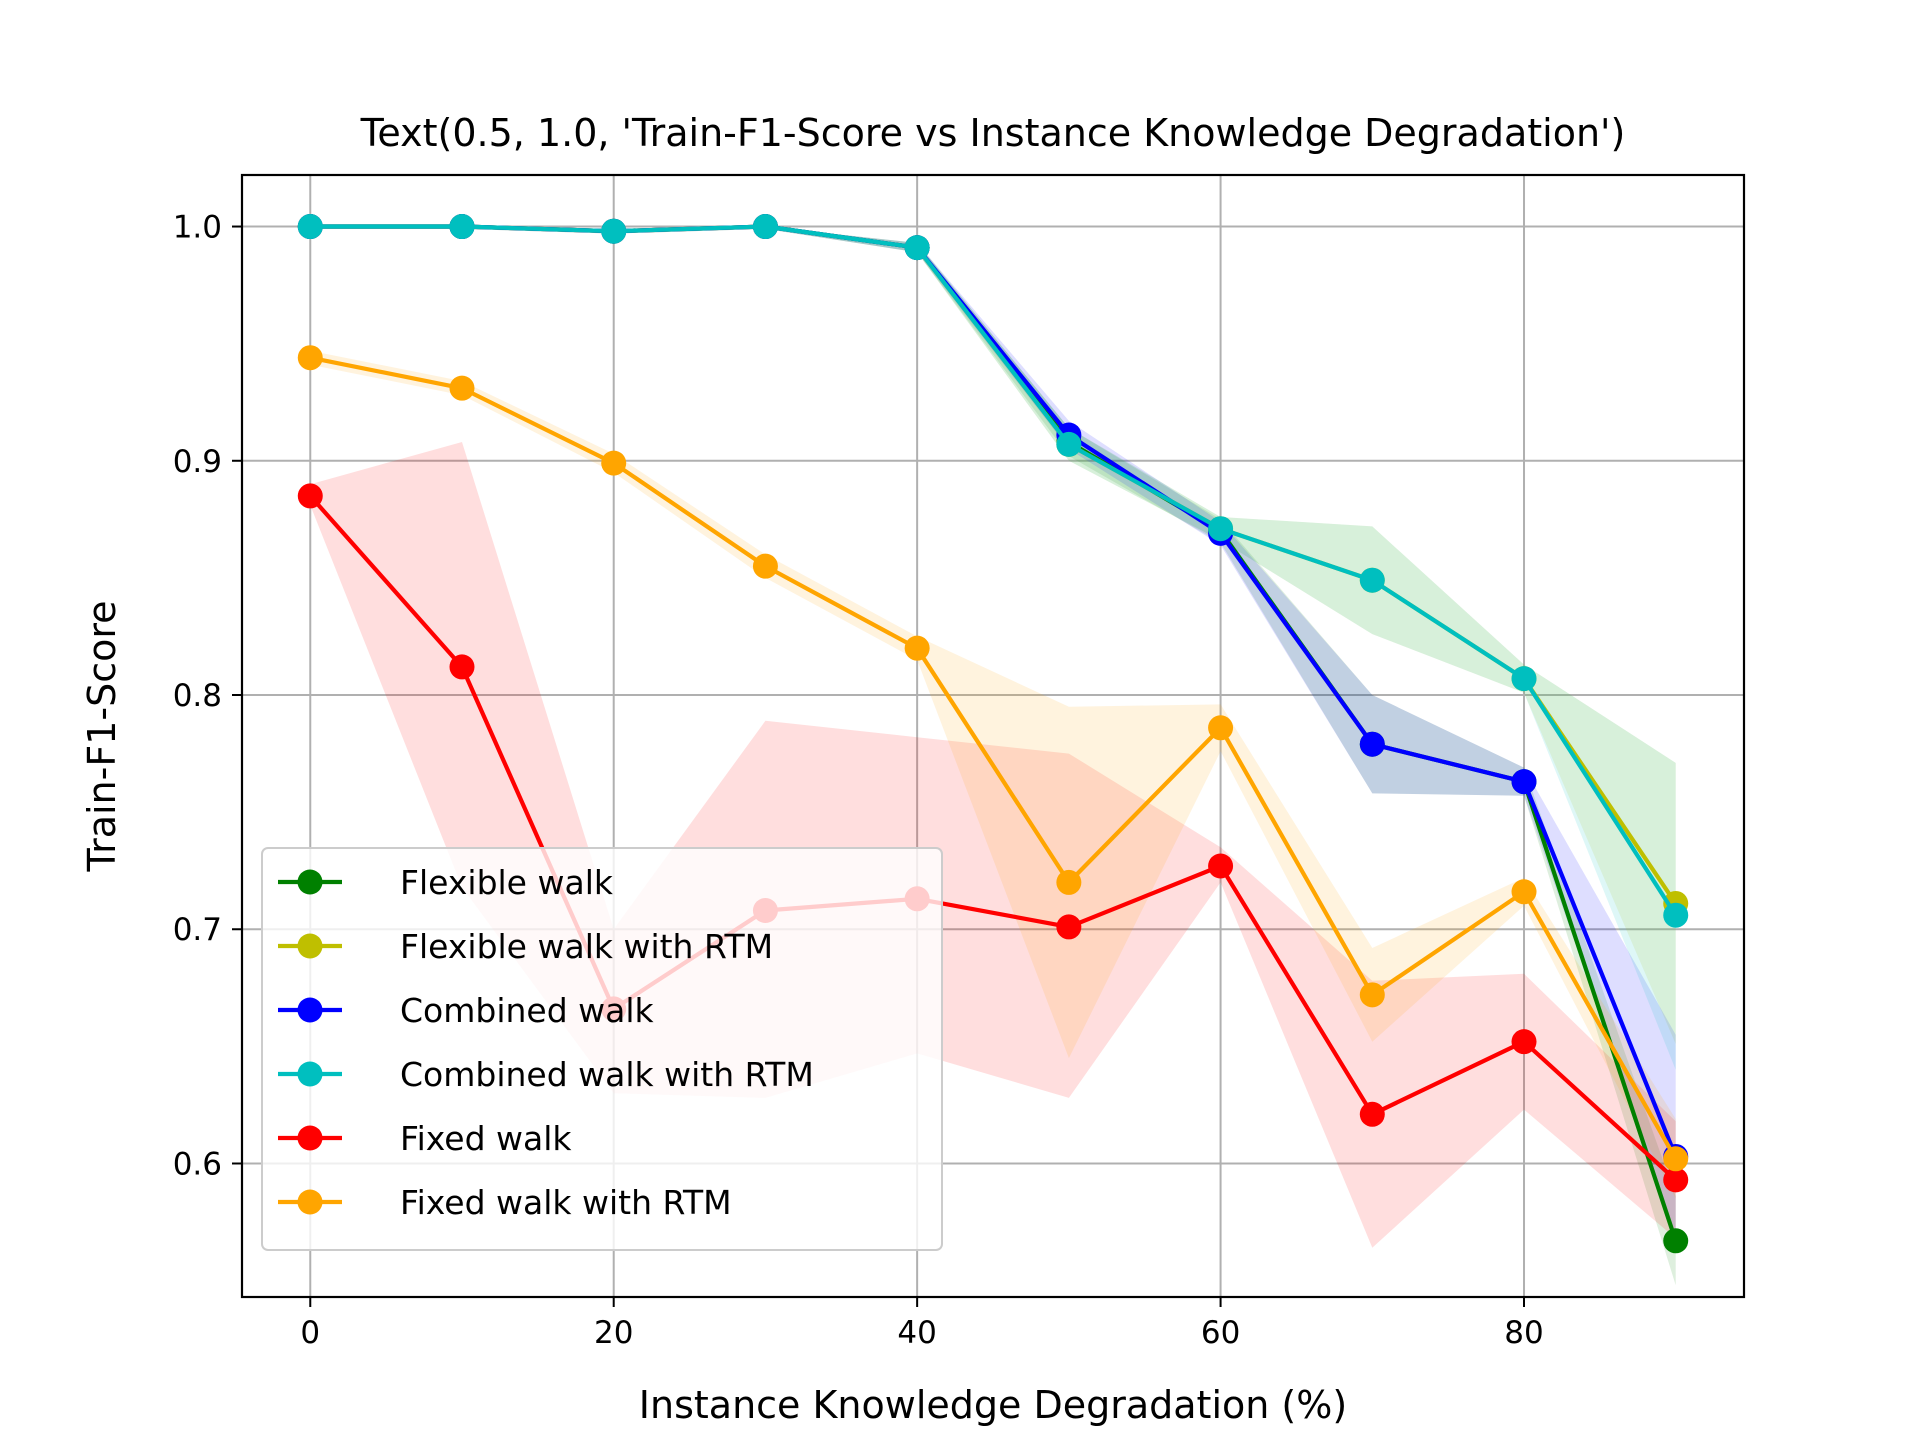 The height and width of the screenshot is (1440, 1920). I want to click on y-tick-label: 0.6, so click(197, 1164).